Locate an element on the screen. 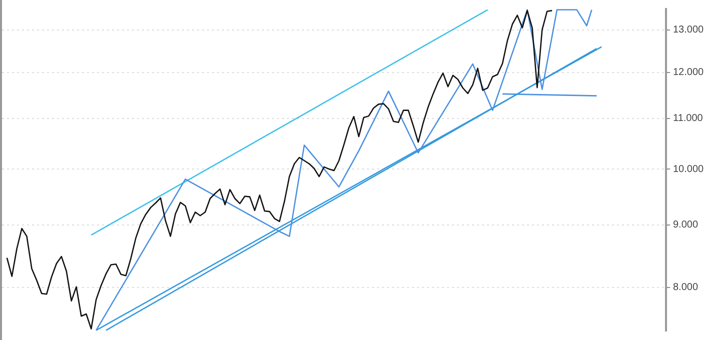 This screenshot has height=340, width=720. y-tick-label: 9.000 is located at coordinates (685, 225).